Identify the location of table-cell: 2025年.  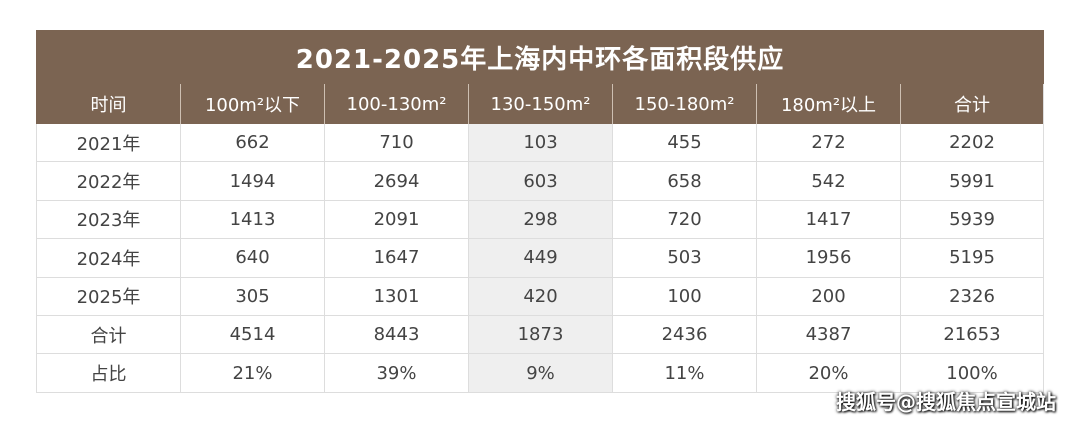
(108, 296).